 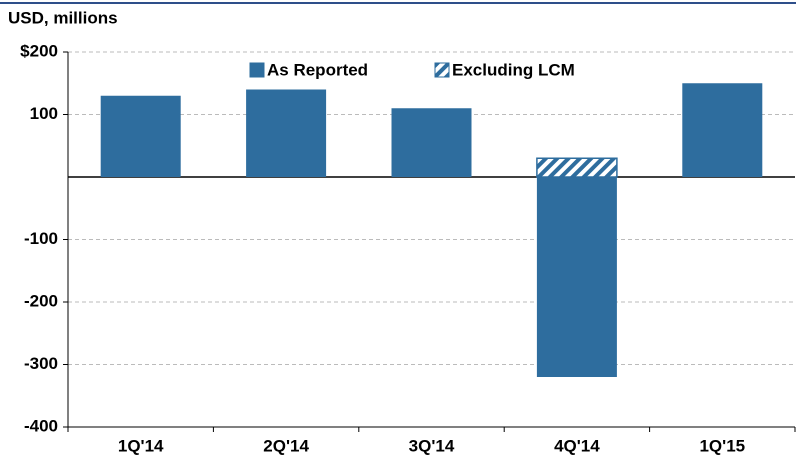 What do you see at coordinates (41, 238) in the screenshot?
I see `y-tick-label: -100` at bounding box center [41, 238].